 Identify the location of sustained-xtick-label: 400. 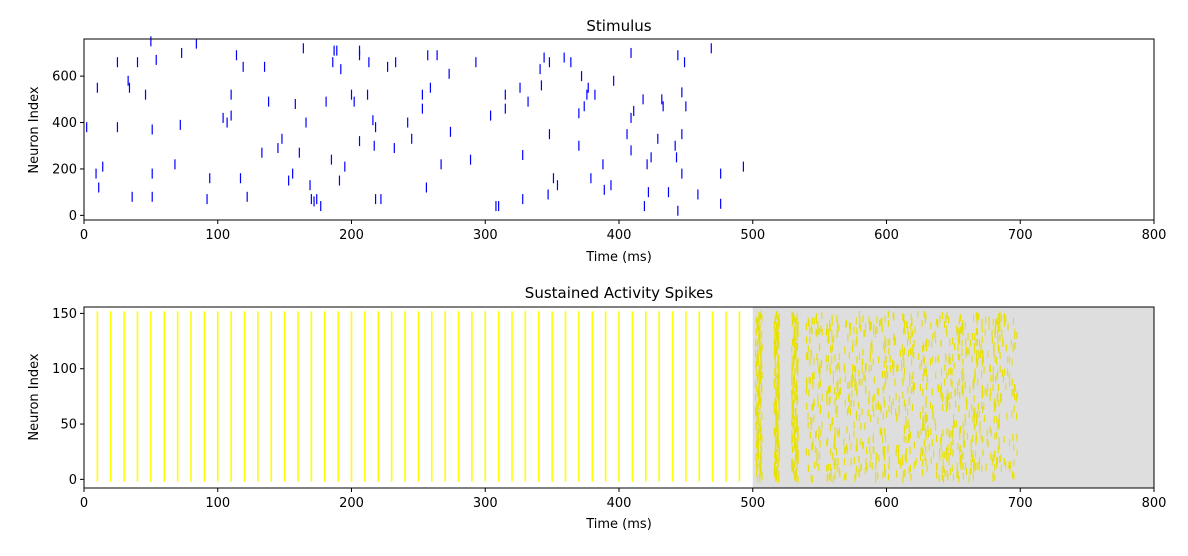
(619, 503).